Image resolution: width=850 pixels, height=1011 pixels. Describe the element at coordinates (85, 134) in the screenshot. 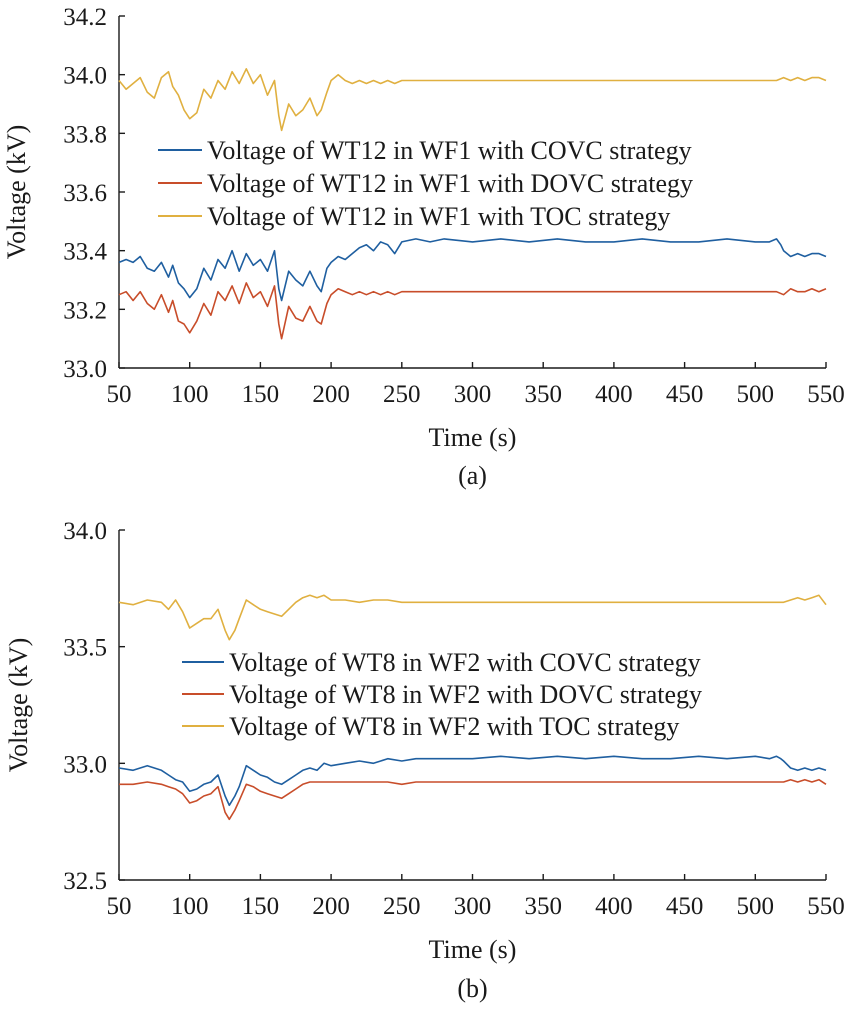

I see `y-tick-label: 33.8` at that location.